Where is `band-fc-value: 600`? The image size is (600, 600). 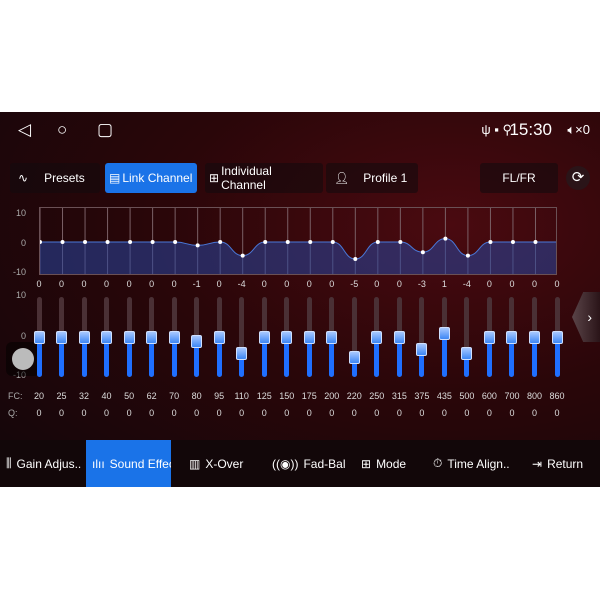 band-fc-value: 600 is located at coordinates (489, 396).